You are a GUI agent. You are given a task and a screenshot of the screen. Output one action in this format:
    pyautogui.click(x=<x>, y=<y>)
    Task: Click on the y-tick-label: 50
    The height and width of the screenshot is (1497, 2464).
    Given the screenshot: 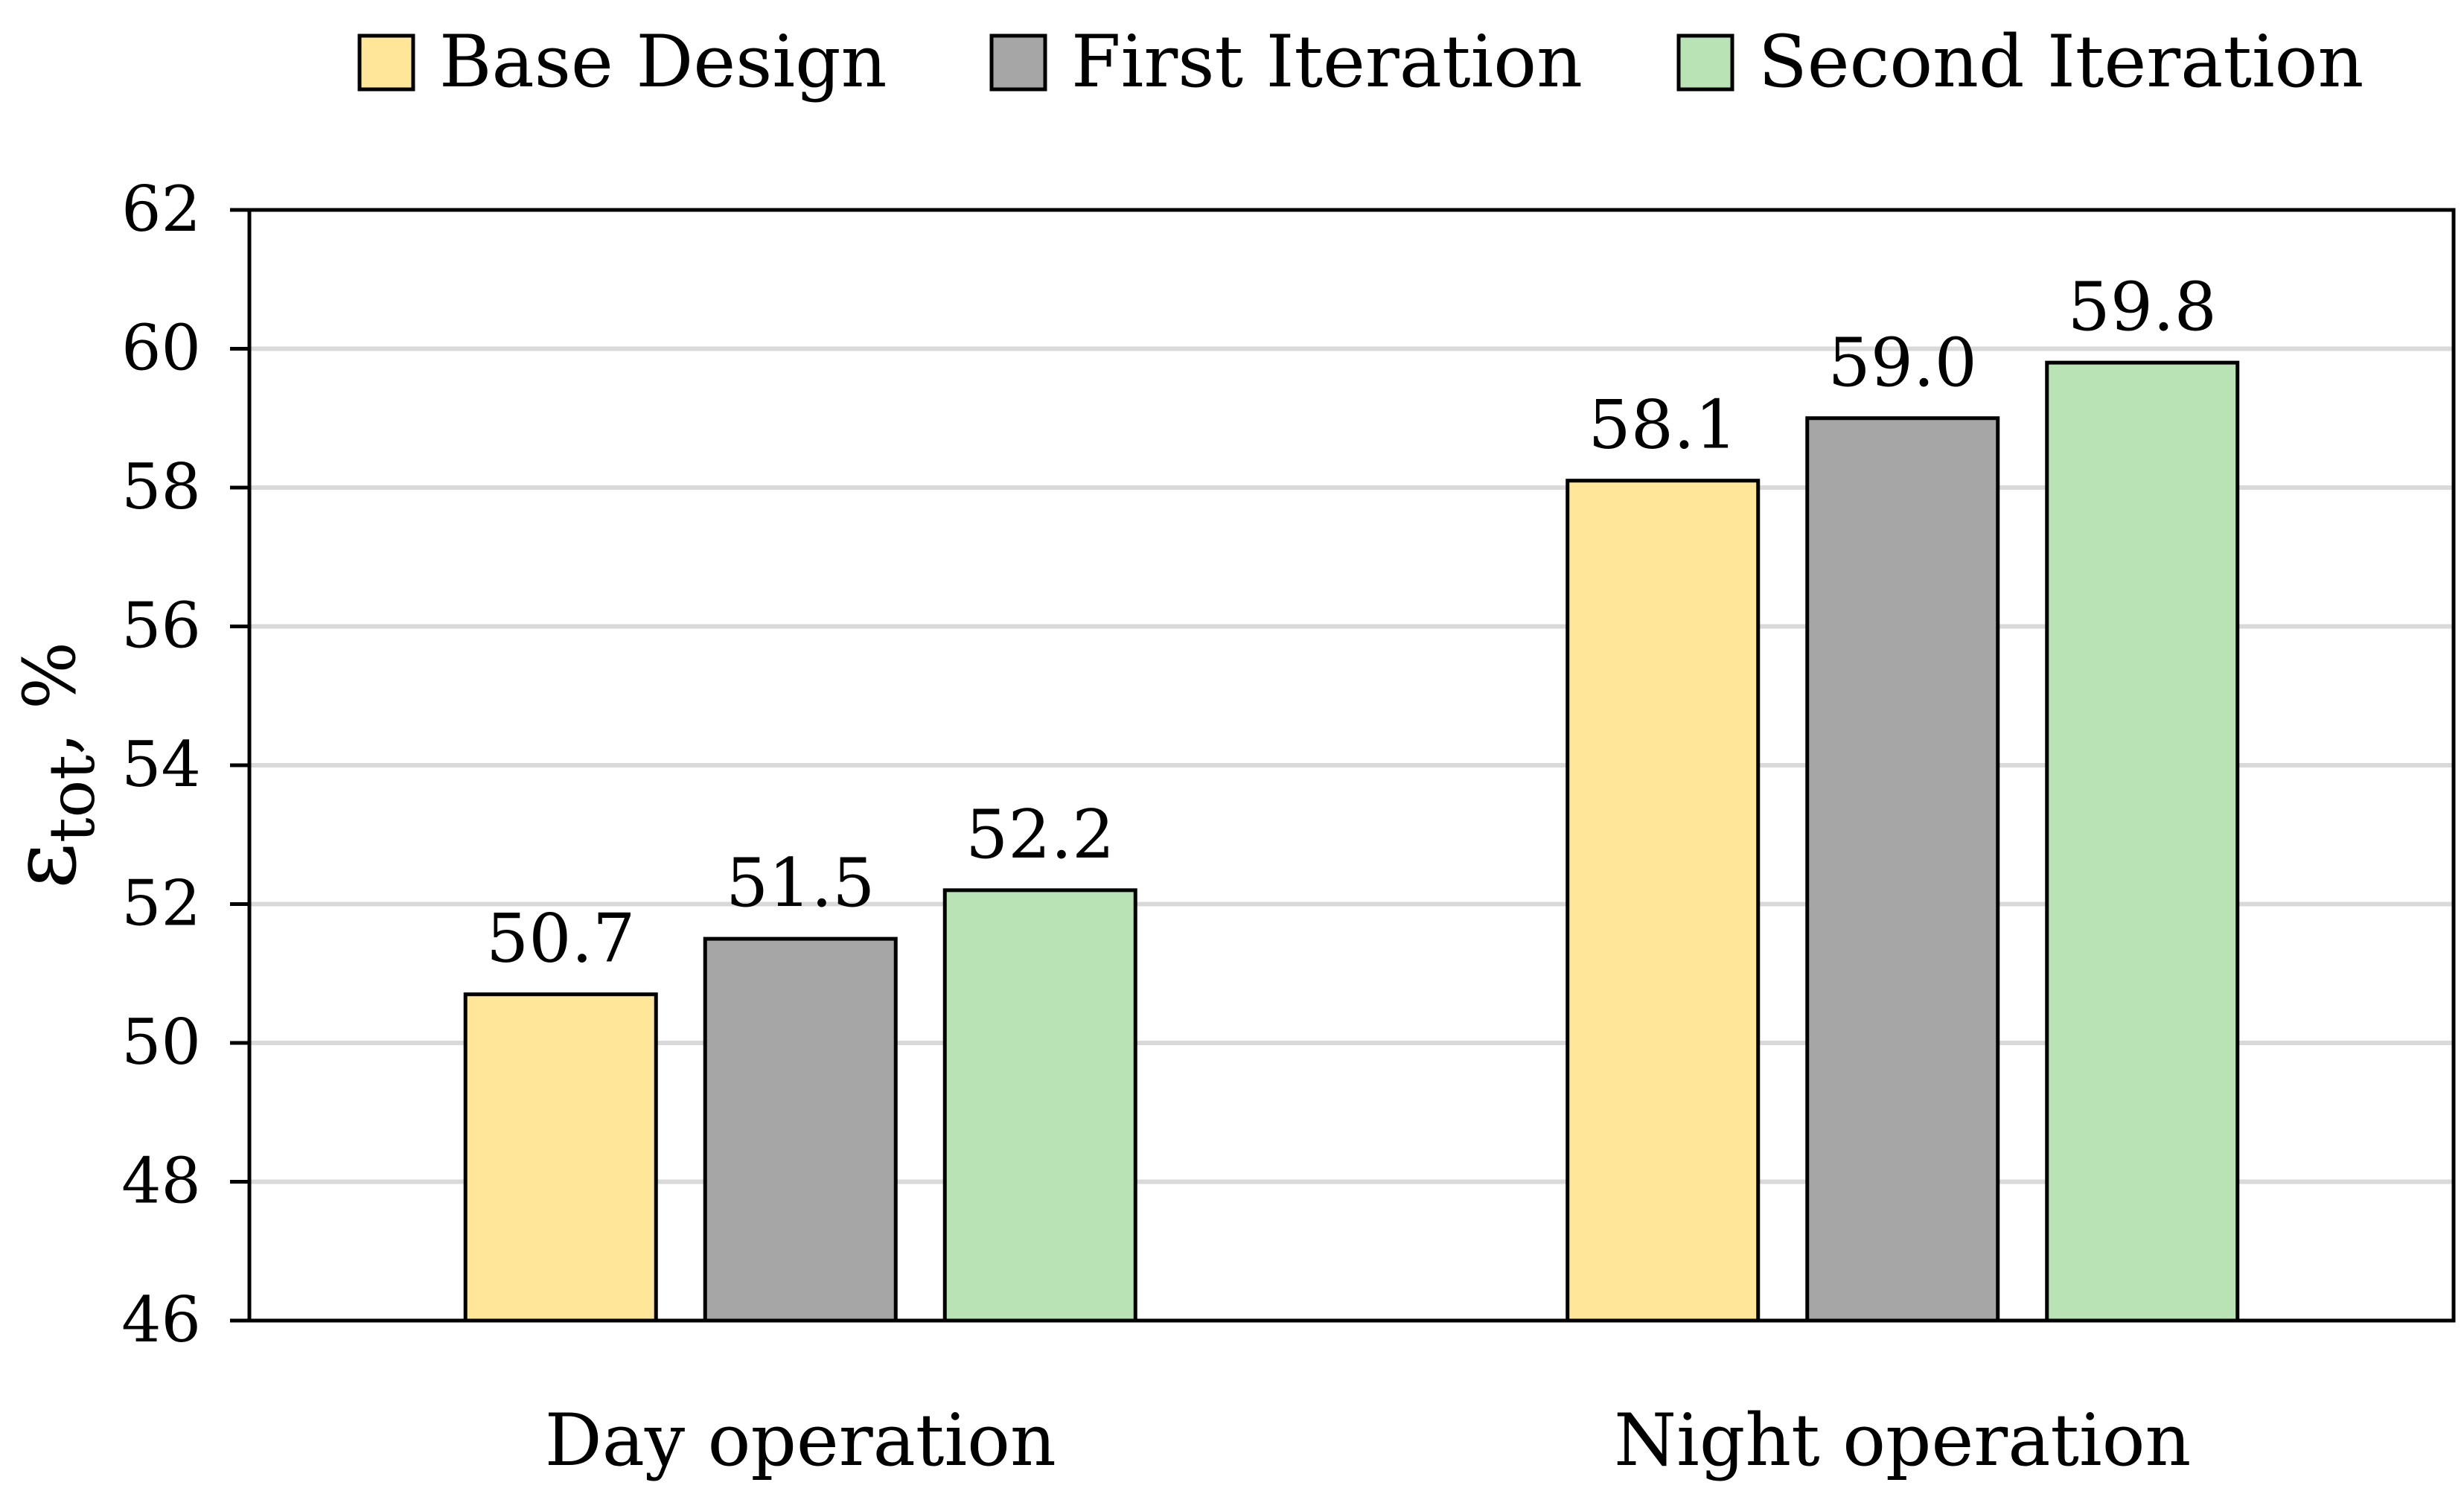 What is the action you would take?
    pyautogui.click(x=161, y=1043)
    